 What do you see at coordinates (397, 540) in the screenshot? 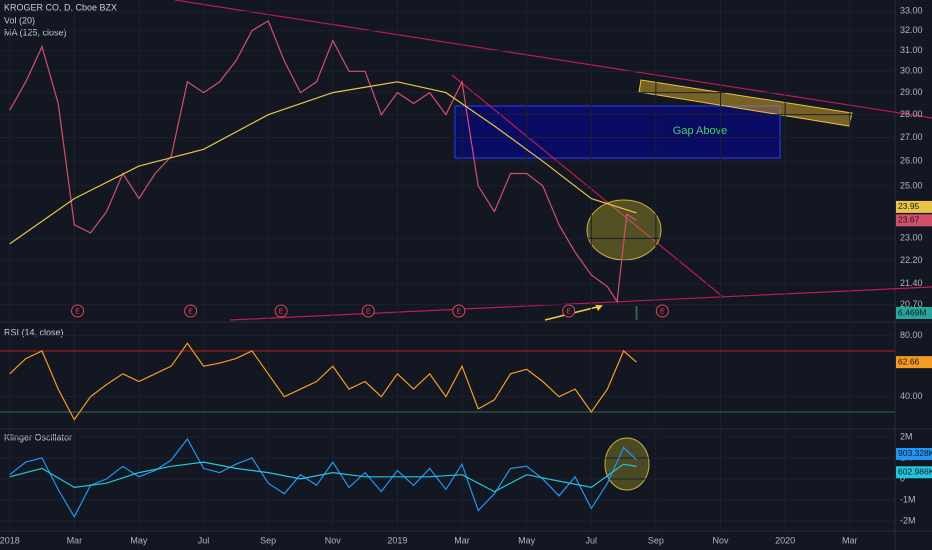
I see `x-tick-label: 2019` at bounding box center [397, 540].